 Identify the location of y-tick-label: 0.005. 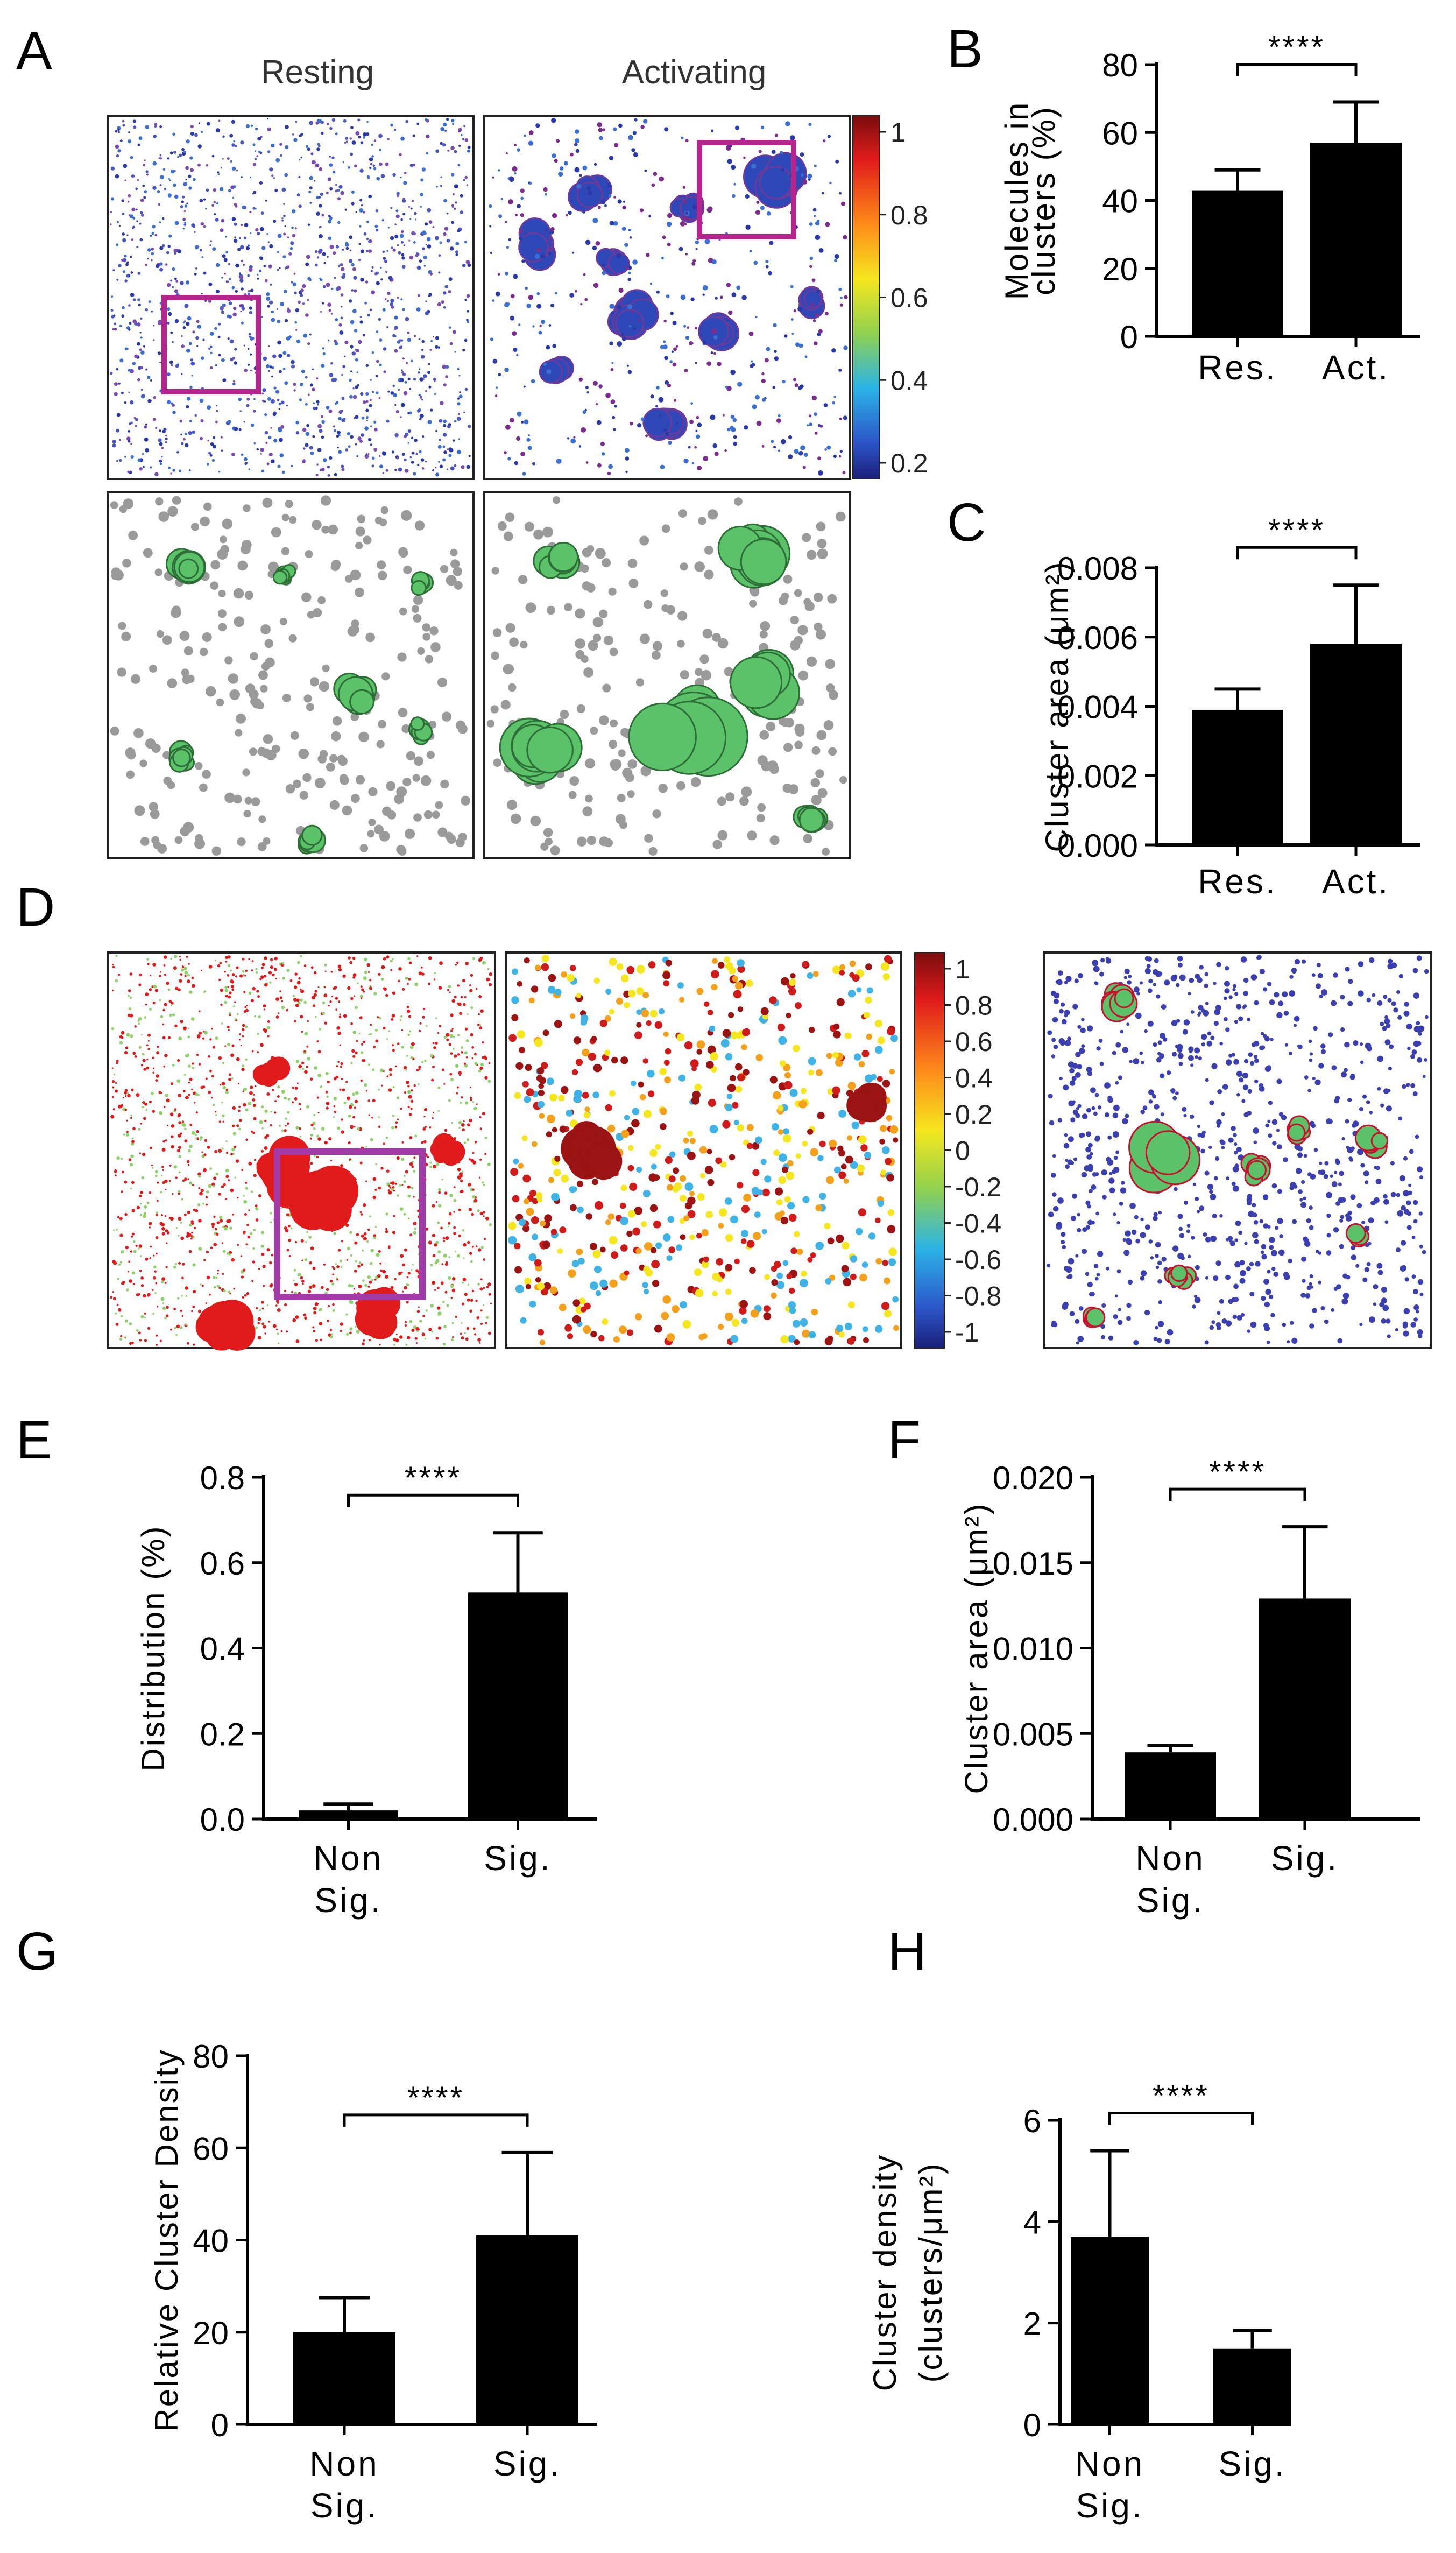
(1033, 1734).